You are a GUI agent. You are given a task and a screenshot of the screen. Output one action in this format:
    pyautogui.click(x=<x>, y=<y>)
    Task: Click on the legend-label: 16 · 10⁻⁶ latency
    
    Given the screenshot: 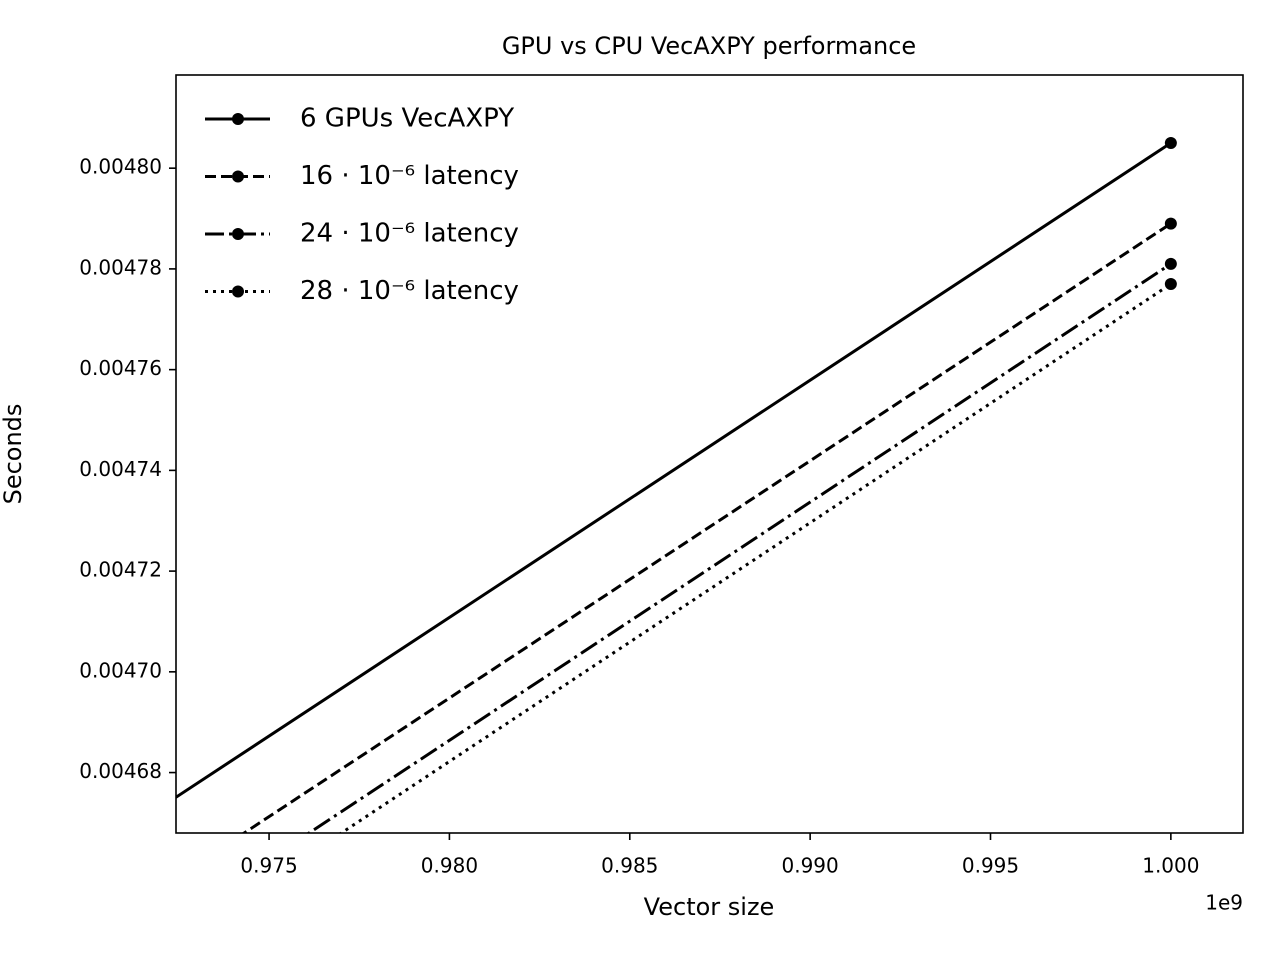 What is the action you would take?
    pyautogui.click(x=409, y=176)
    